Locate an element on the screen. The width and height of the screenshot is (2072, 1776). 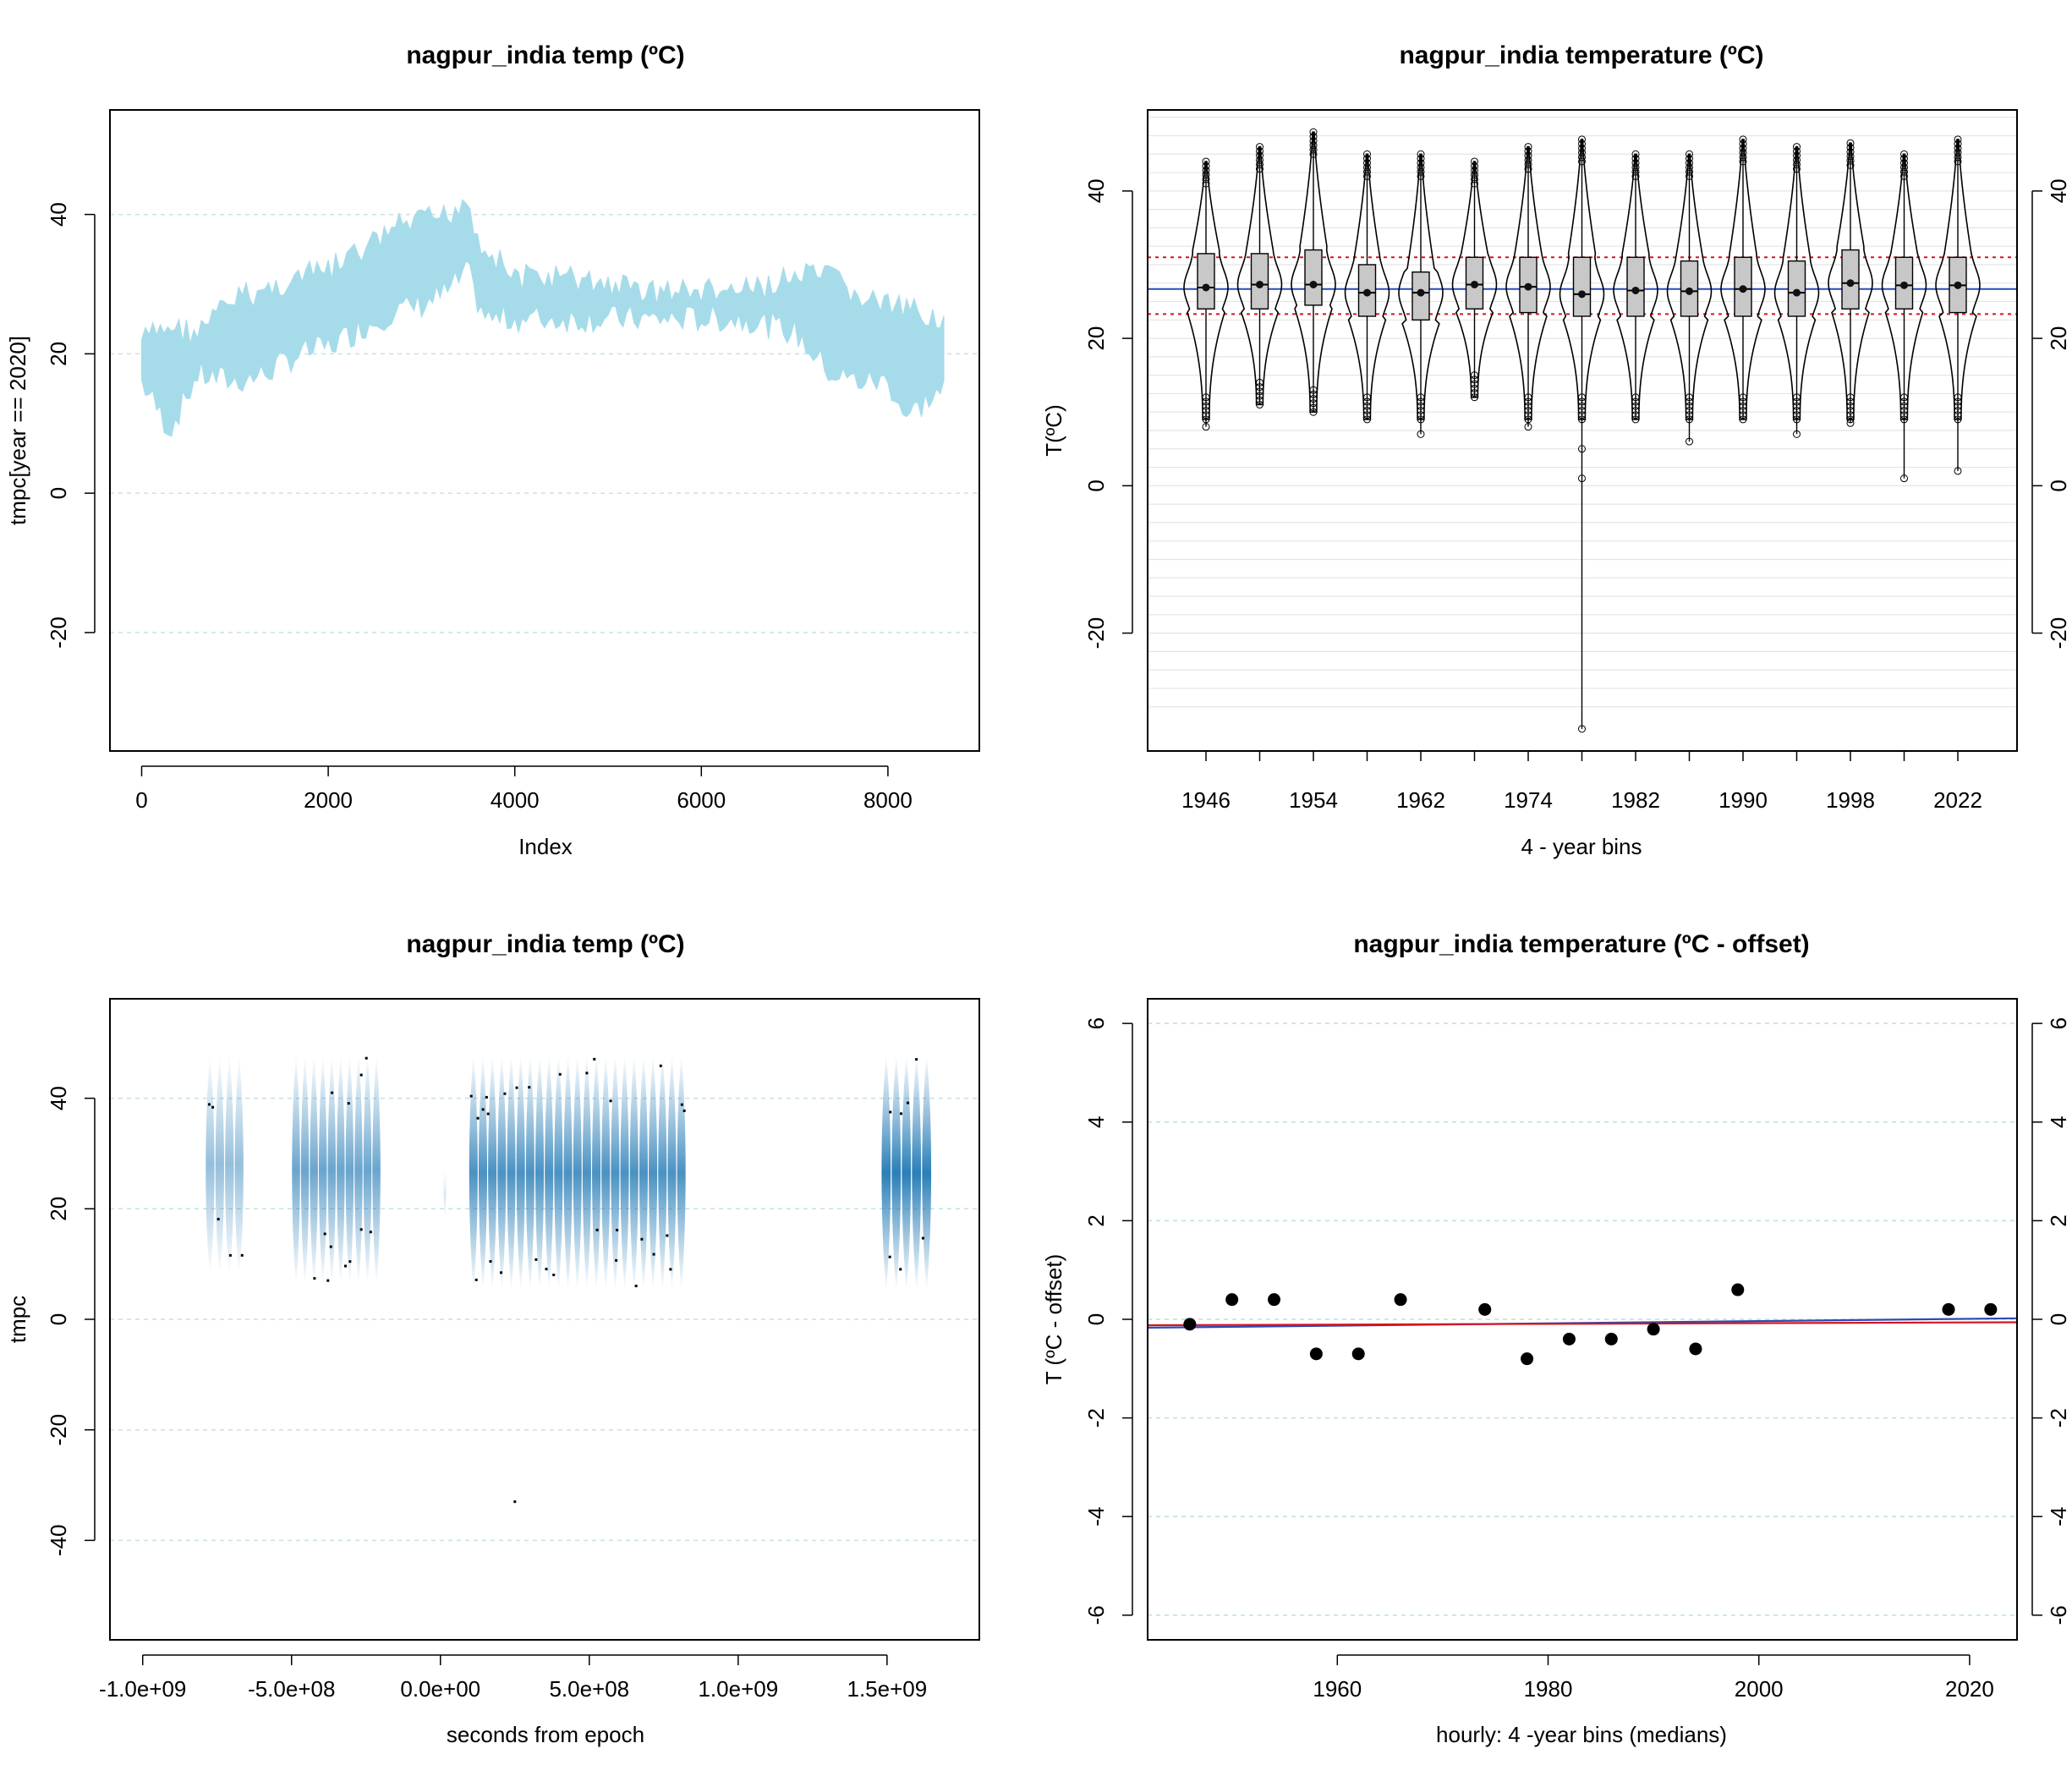
y-tick-label: -6 is located at coordinates (1096, 1615).